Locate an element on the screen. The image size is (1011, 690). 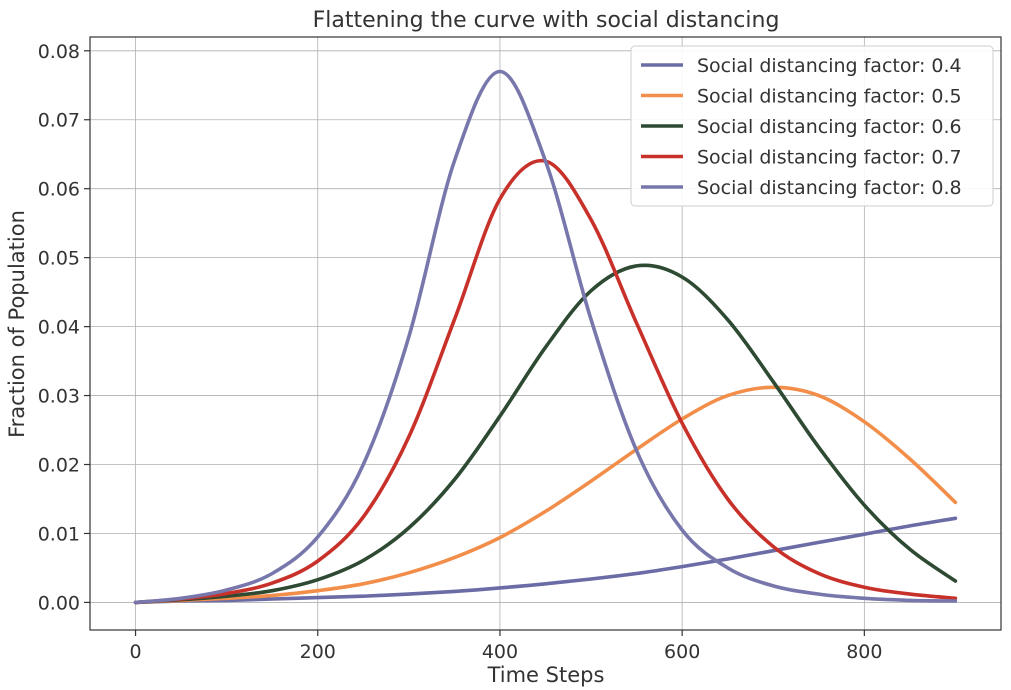
y-tick-label: 0.06 is located at coordinates (59, 190).